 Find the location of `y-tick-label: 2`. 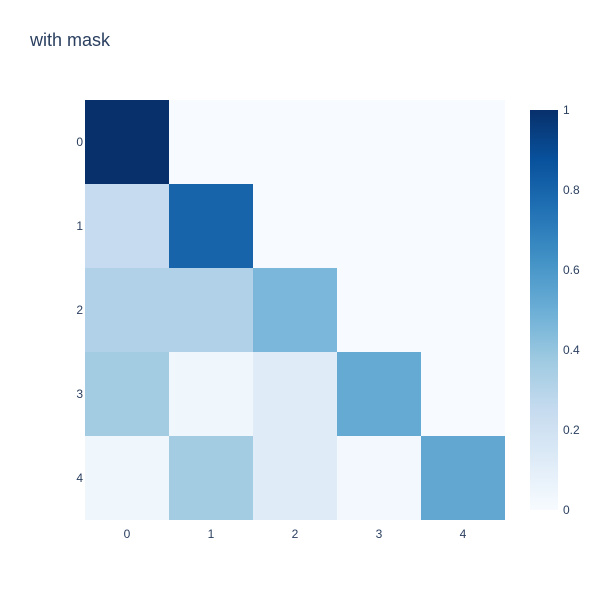

y-tick-label: 2 is located at coordinates (79, 310).